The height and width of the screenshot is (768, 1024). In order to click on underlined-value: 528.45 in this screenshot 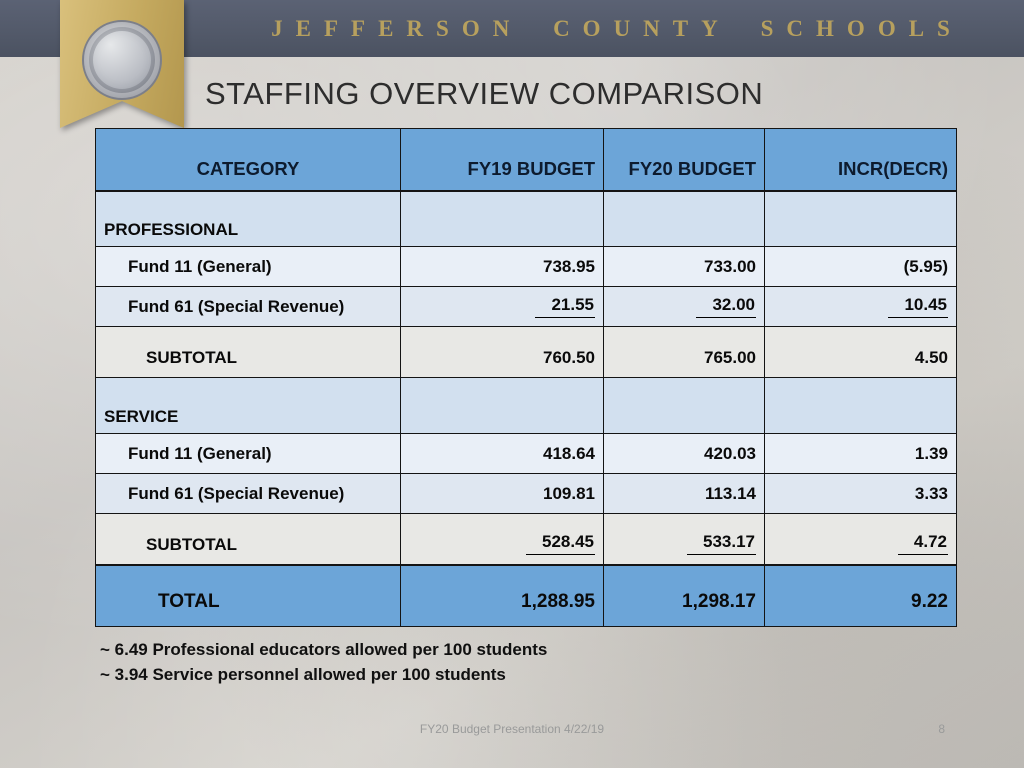, I will do `click(560, 543)`.